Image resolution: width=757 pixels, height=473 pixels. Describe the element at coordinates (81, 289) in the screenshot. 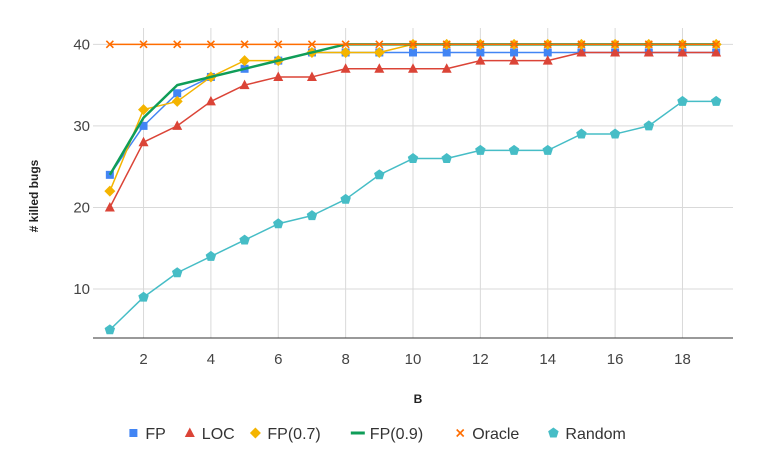

I see `y-tick-label: 10` at that location.